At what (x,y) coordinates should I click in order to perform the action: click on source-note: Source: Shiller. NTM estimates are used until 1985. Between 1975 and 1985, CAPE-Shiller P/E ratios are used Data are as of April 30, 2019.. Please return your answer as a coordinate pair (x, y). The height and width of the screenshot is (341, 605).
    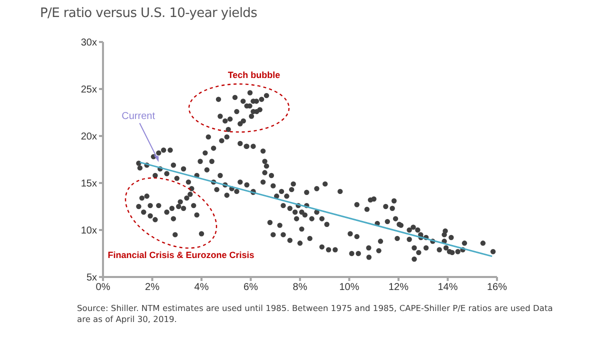
    Looking at the image, I should click on (315, 314).